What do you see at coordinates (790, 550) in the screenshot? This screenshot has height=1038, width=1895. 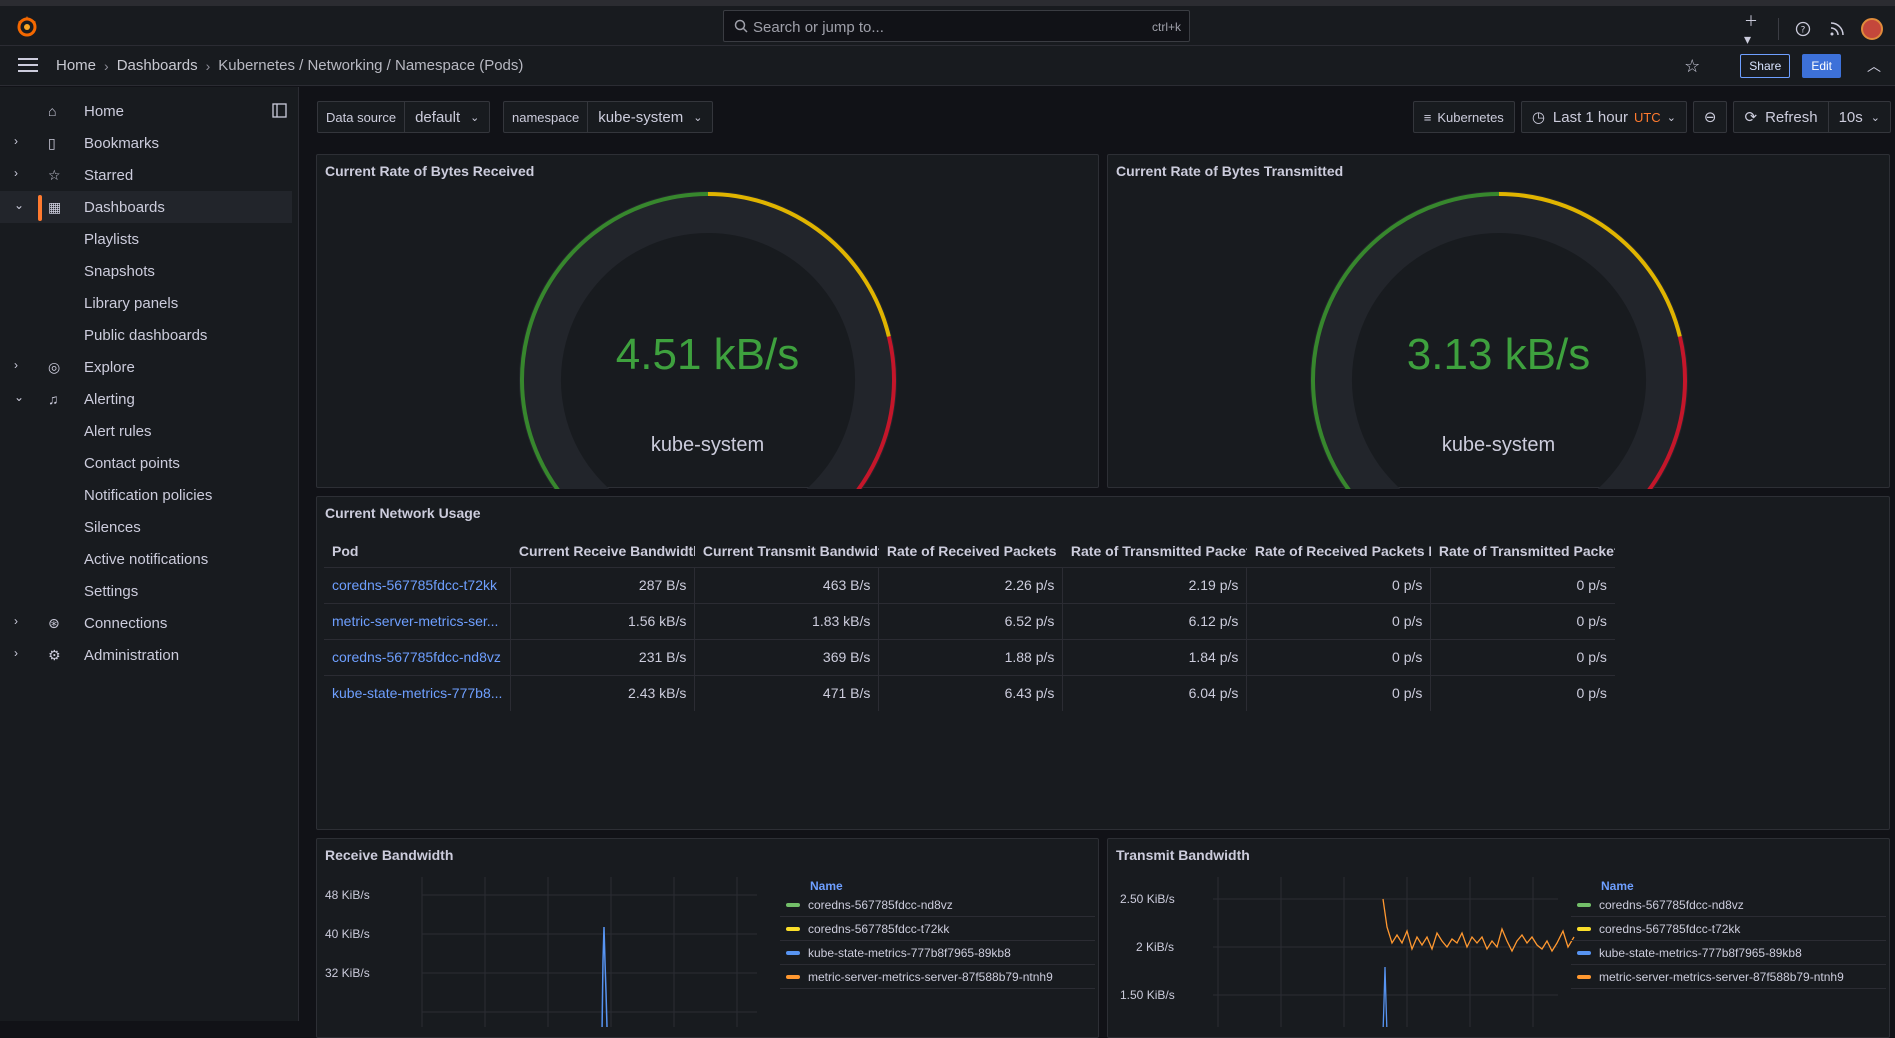 I see `column-header: Current Transmit Bandwidth` at bounding box center [790, 550].